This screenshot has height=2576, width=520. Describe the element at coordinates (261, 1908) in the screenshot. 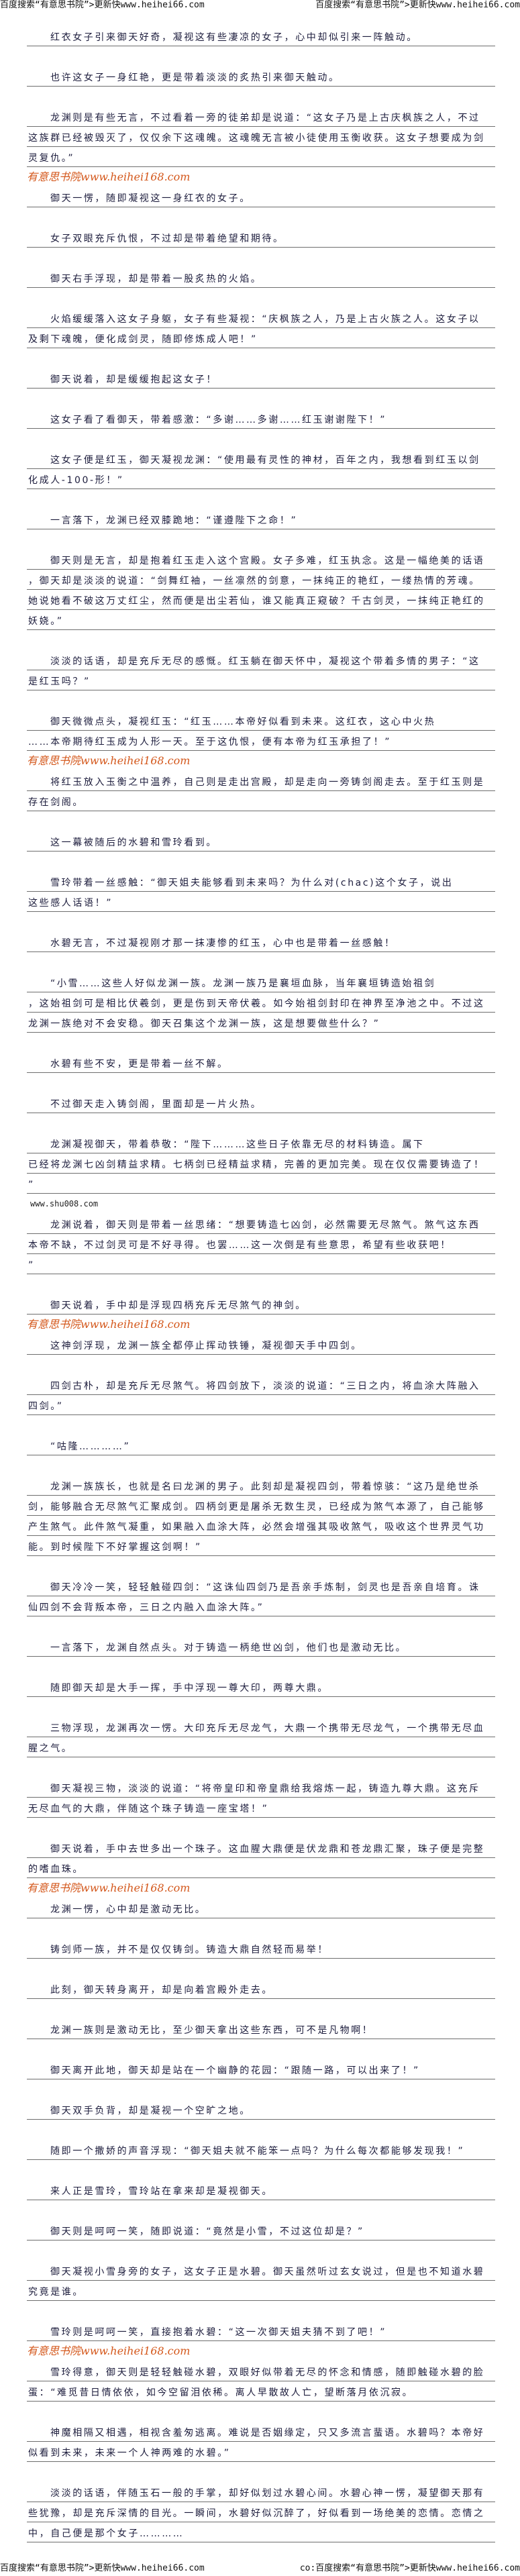

I see `text-line: 龙渊一愣，心中却是激动无比。` at that location.